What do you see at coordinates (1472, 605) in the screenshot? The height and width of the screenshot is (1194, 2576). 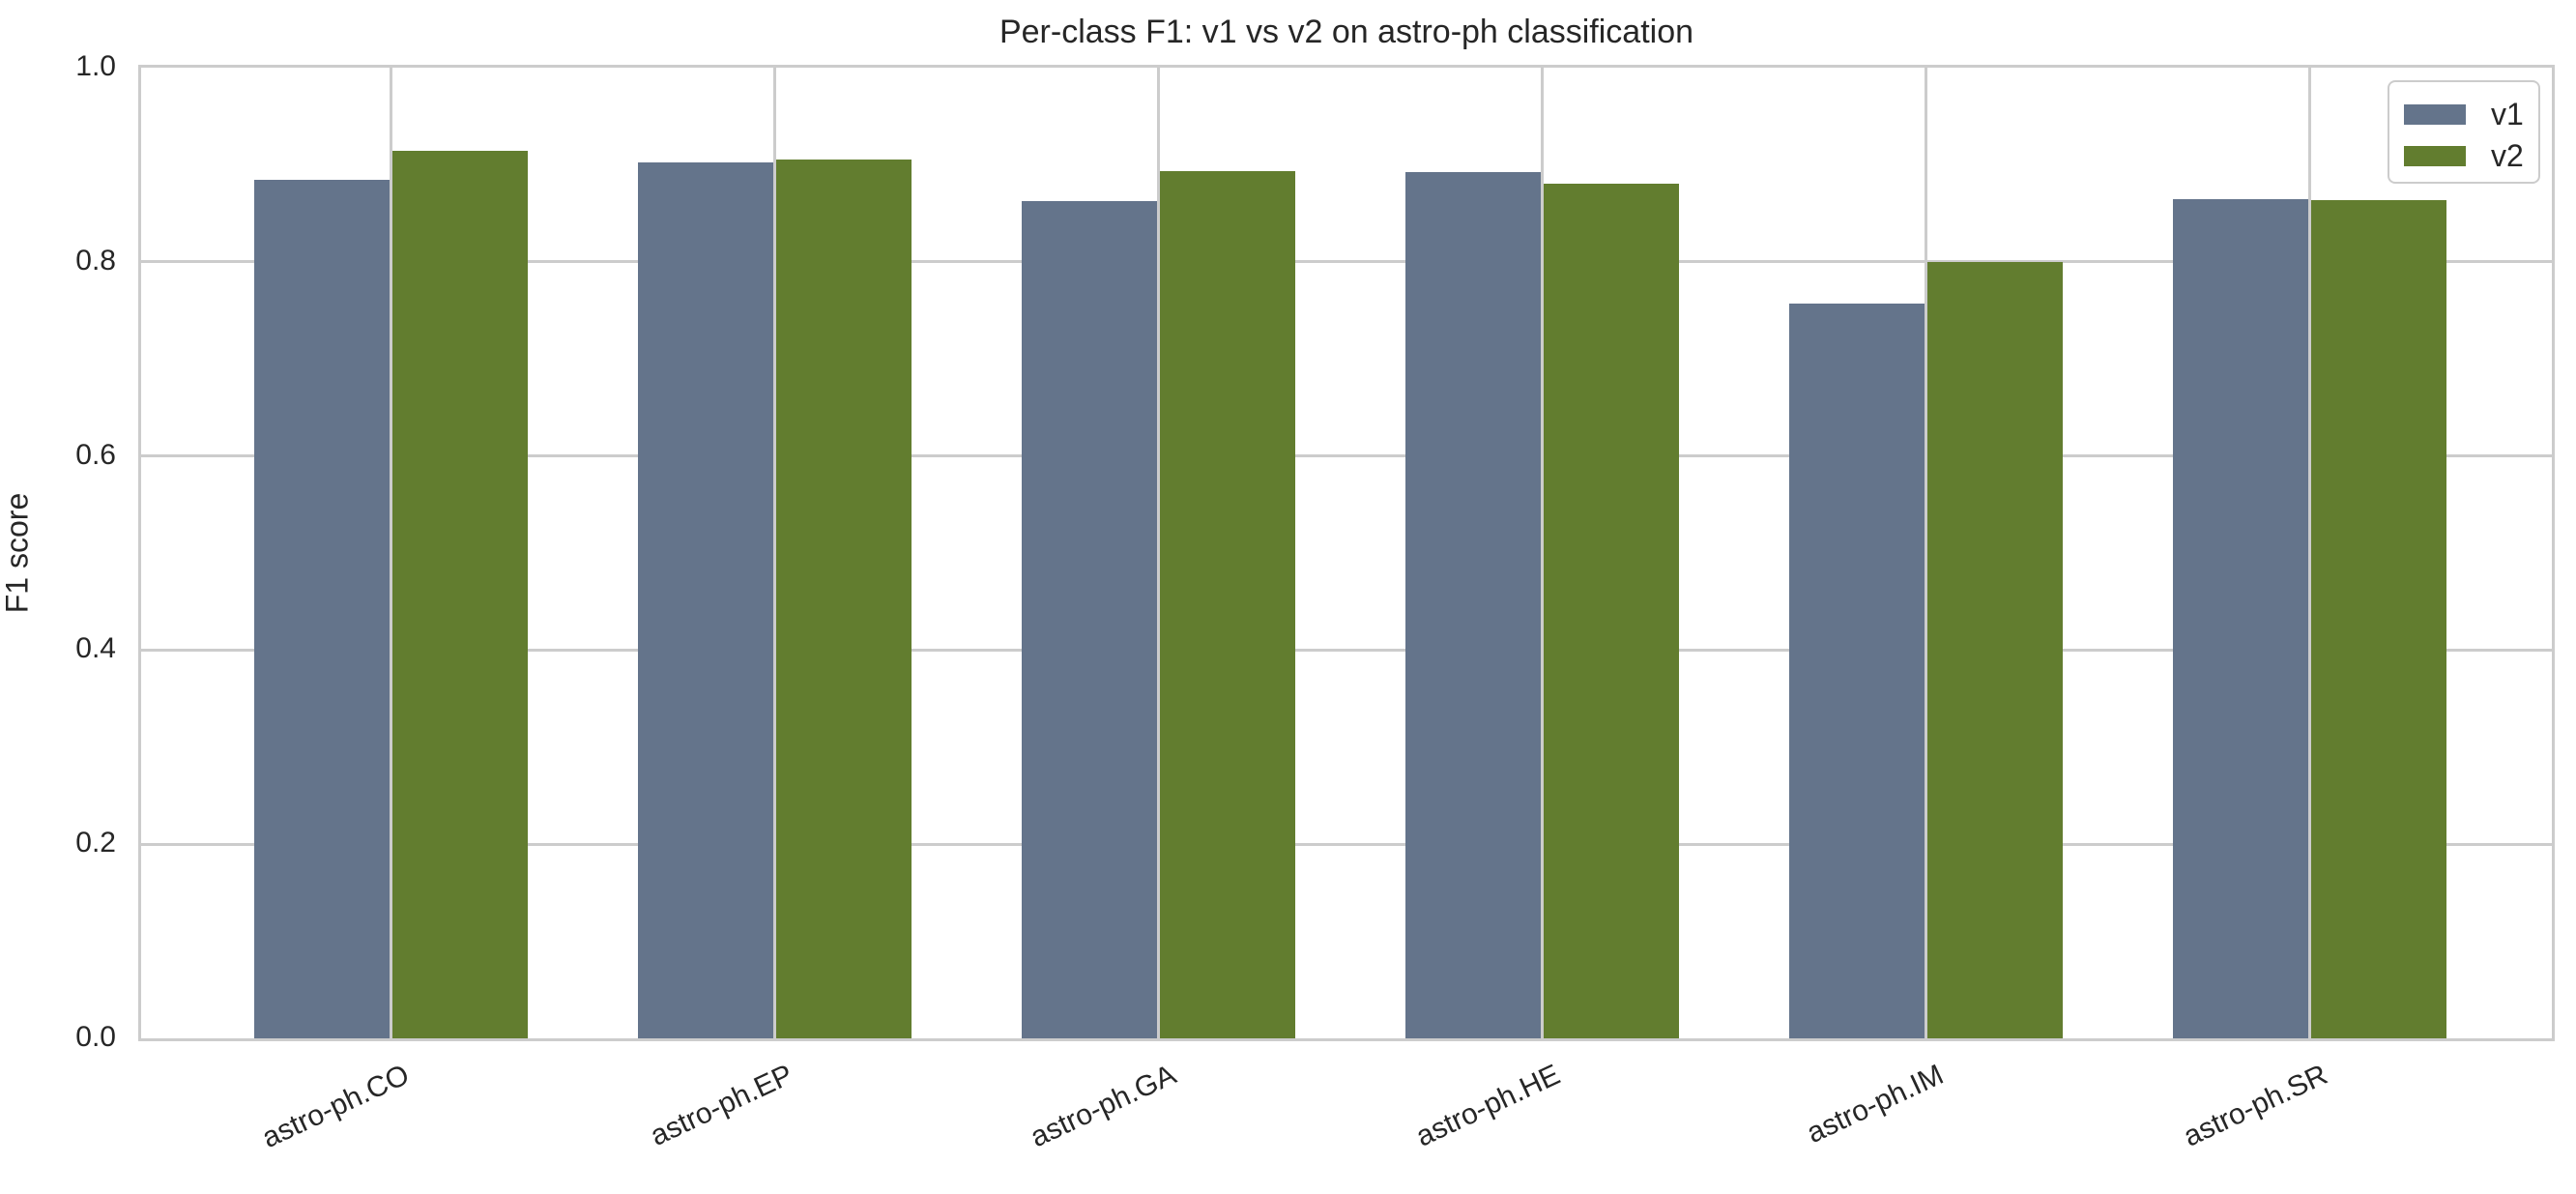 I see `bar-v1-astro-ph.HE` at bounding box center [1472, 605].